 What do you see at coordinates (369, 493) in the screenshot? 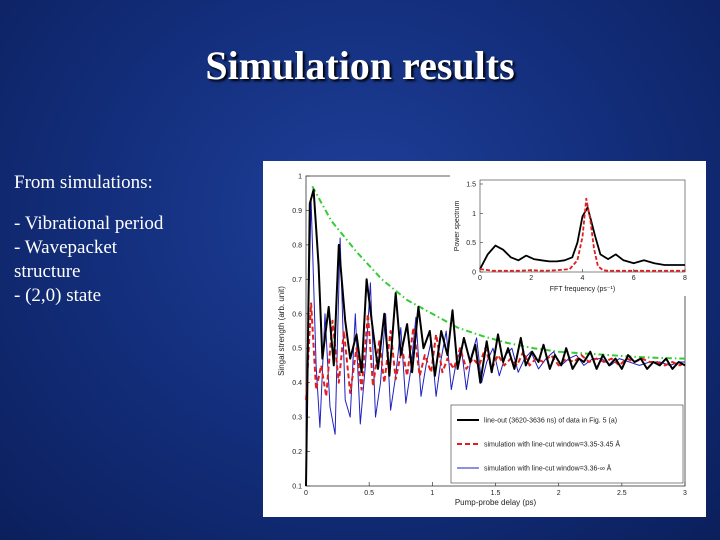
I see `x-tick-label: 0.5` at bounding box center [369, 493].